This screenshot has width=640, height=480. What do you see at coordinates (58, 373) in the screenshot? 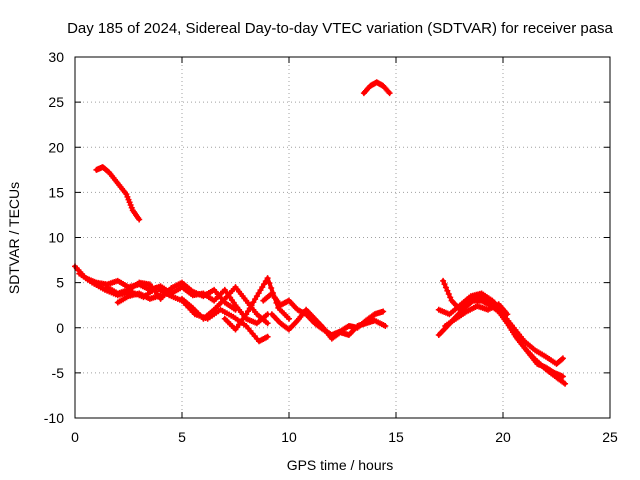
I see `y-tick-label: -5` at bounding box center [58, 373].